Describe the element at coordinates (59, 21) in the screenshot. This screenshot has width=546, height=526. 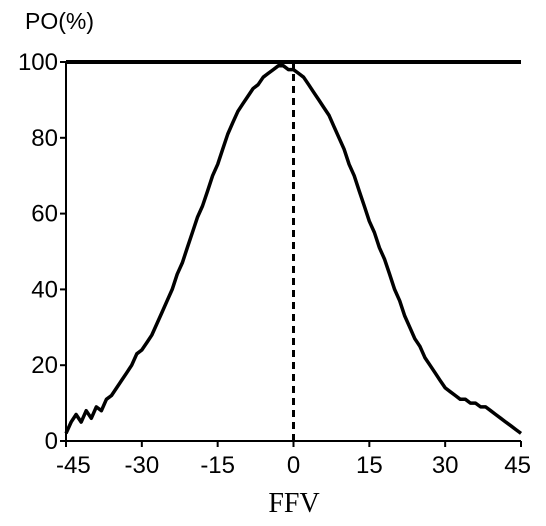
I see `y-axis-title: PO(%)` at that location.